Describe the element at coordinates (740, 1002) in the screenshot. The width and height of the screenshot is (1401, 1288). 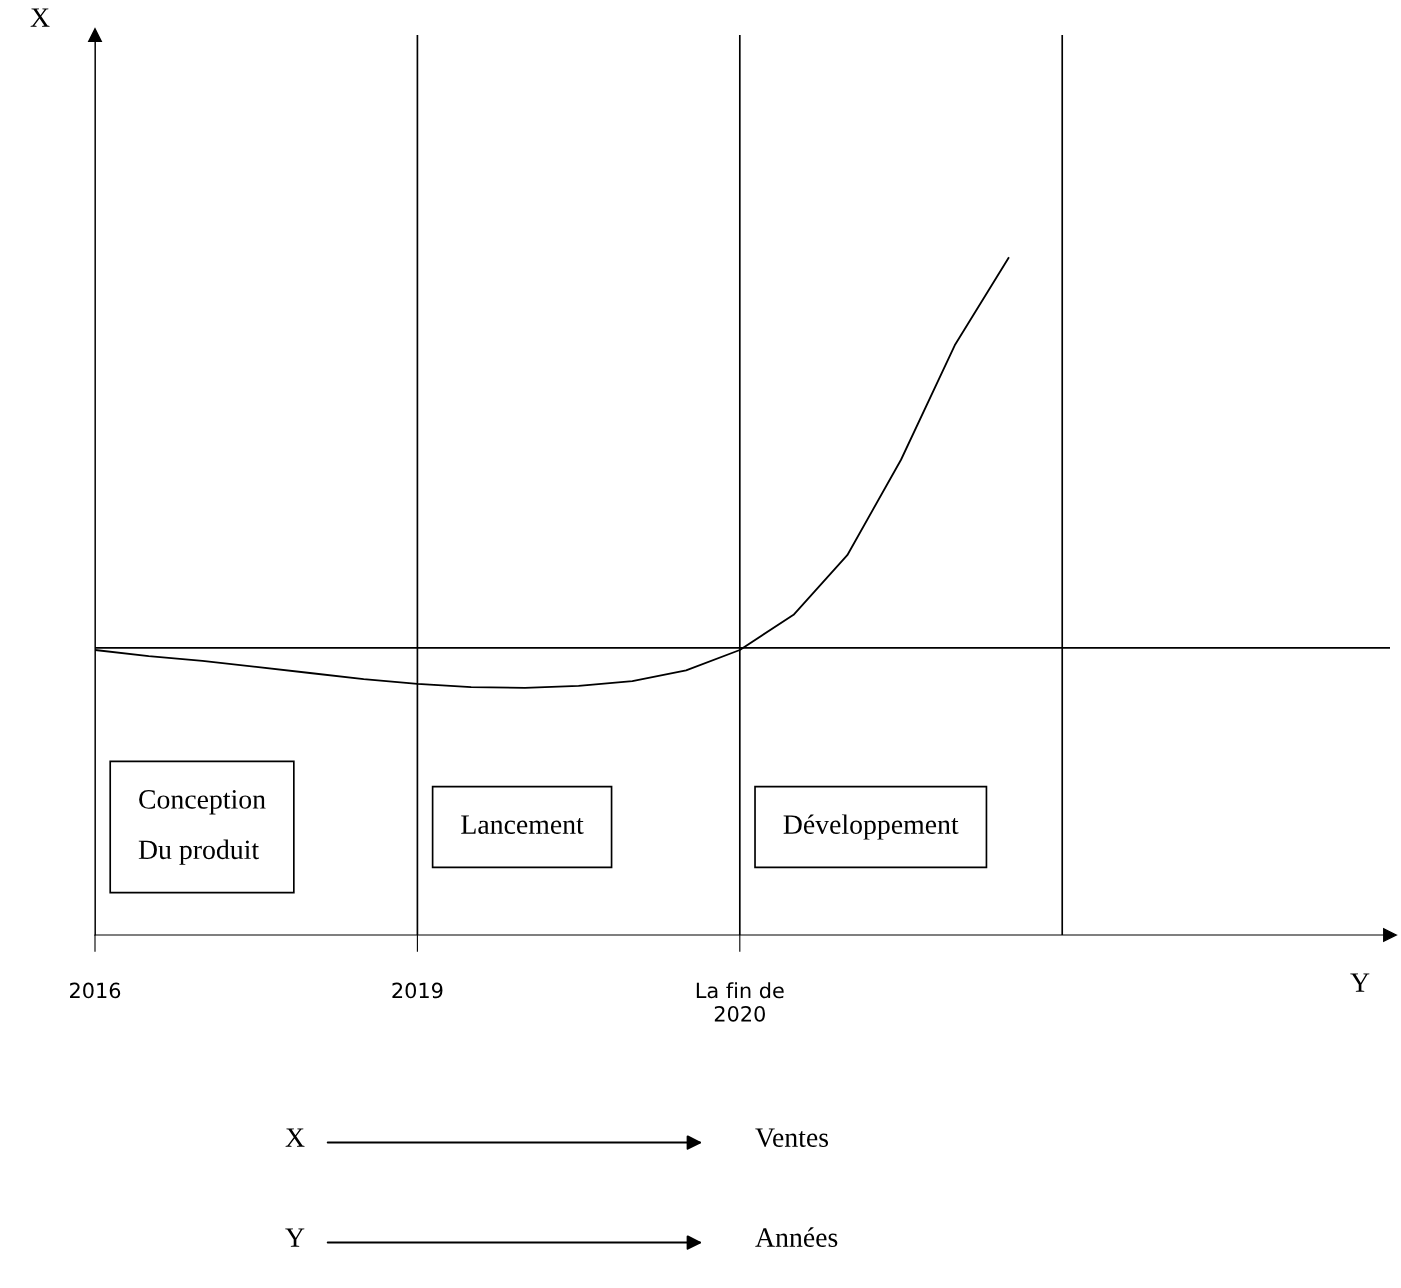
I see `x-tick-label: La fin de 2020` at that location.